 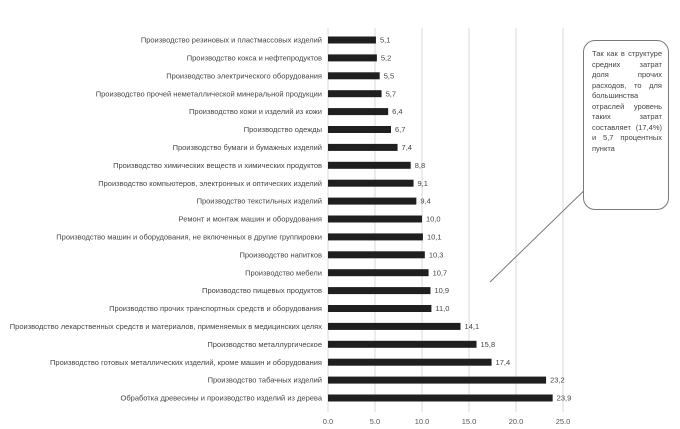 I want to click on category-label: Ремонт и монтаж машин и оборудования, so click(x=250, y=219).